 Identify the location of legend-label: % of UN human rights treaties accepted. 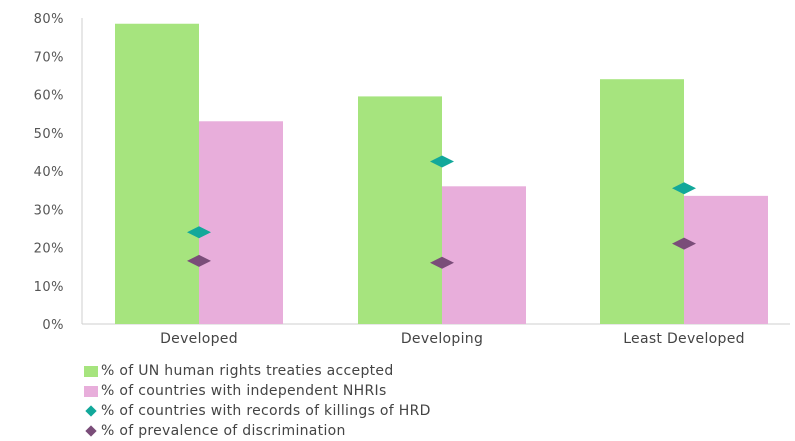
(247, 371).